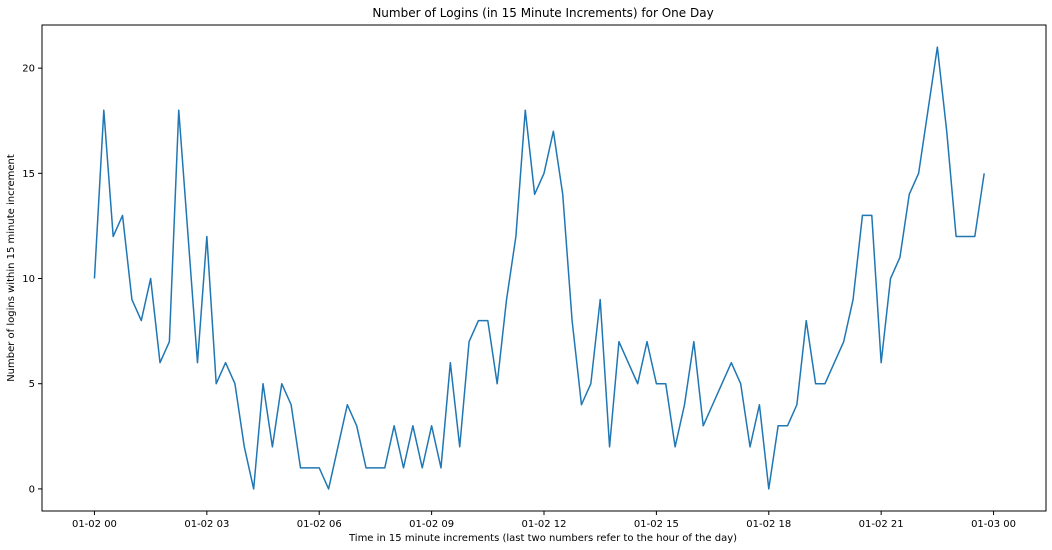  Describe the element at coordinates (32, 384) in the screenshot. I see `y-tick-label: 5` at that location.